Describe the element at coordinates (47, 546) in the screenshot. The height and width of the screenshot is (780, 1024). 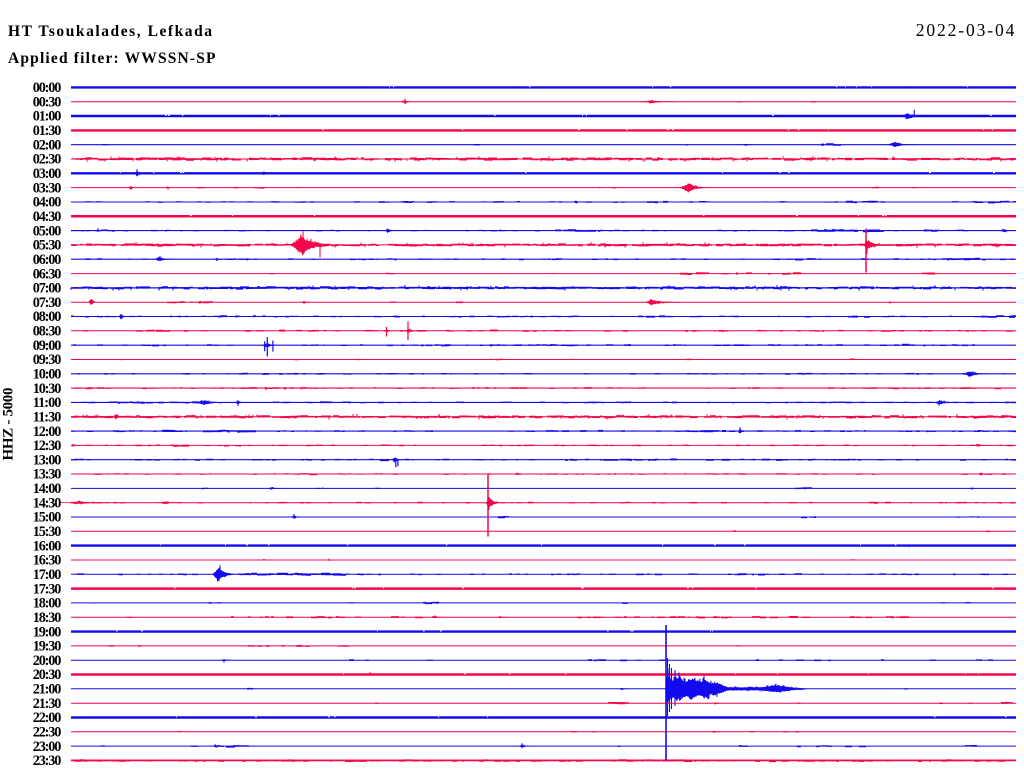
I see `svg-text: 16:00` at that location.